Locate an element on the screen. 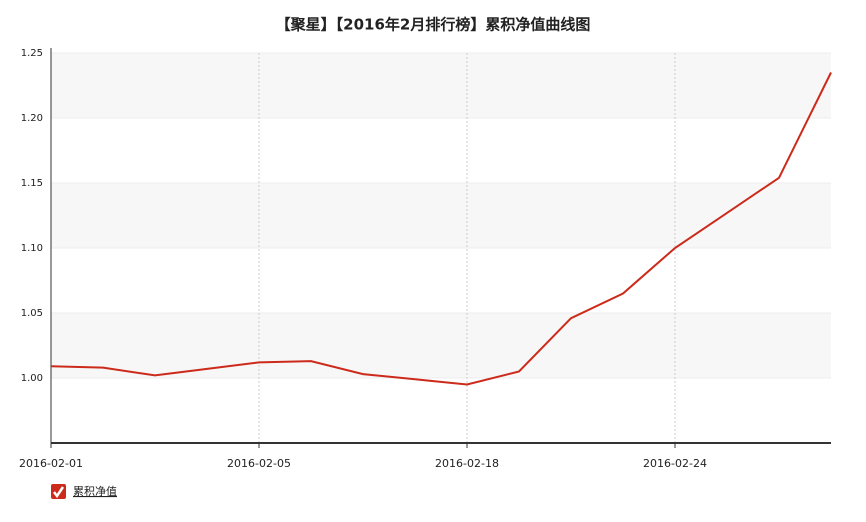  x-tick-label: 2016-02-05 is located at coordinates (259, 463).